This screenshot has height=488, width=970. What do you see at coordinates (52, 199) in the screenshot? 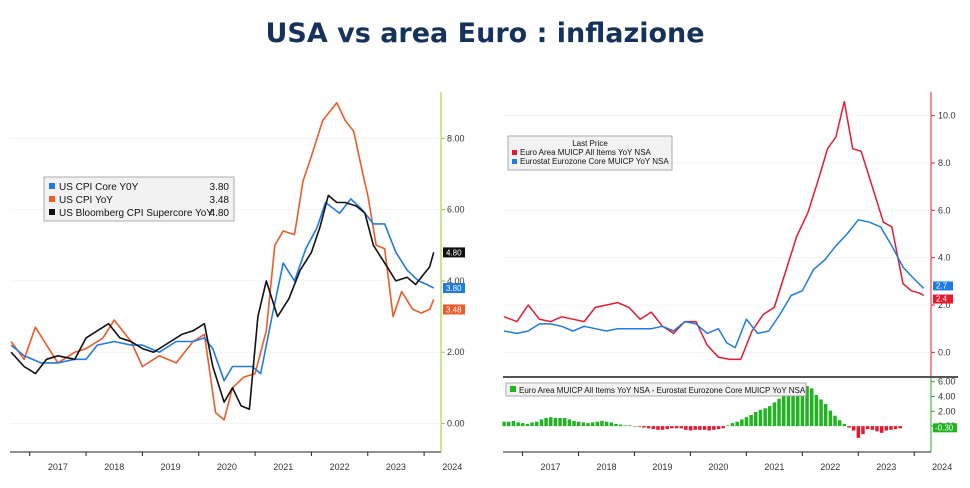
I see `us-legend-swatch-cpi` at bounding box center [52, 199].